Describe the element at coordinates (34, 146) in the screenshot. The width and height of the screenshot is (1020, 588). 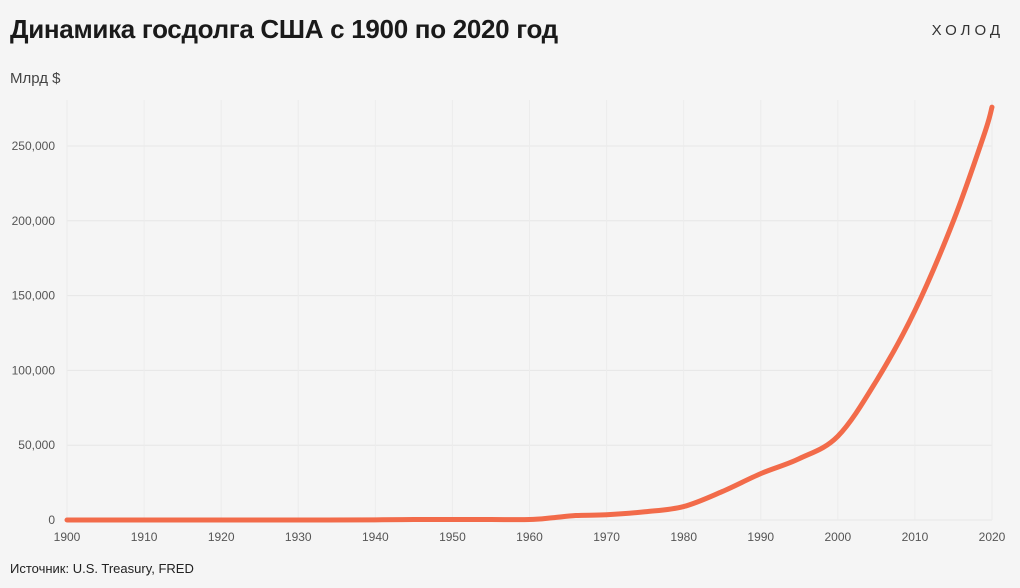
I see `y-tick-label: 250,000` at that location.